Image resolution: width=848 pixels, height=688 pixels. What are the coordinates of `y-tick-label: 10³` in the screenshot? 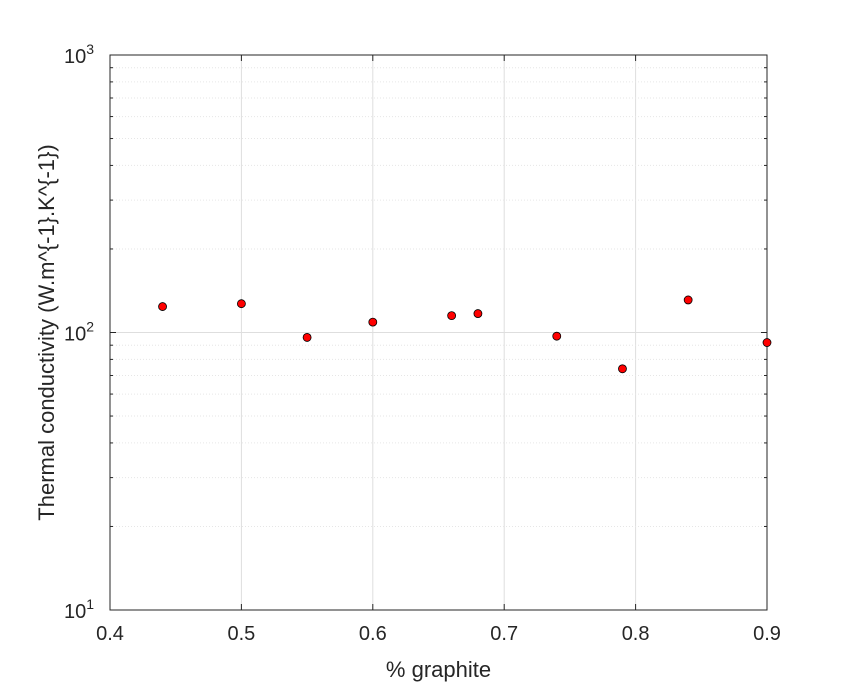 It's located at (79, 54).